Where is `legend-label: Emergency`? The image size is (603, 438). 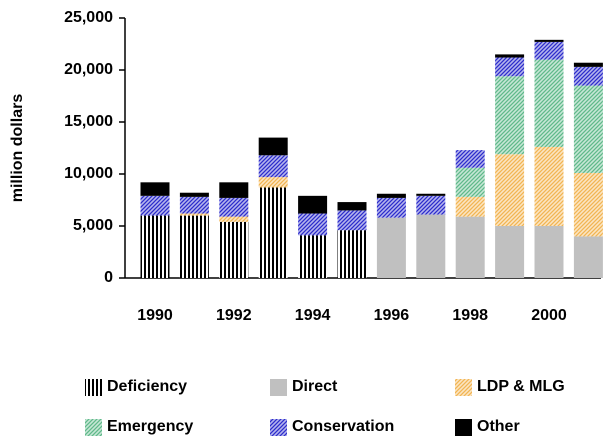
legend-label: Emergency is located at coordinates (150, 426).